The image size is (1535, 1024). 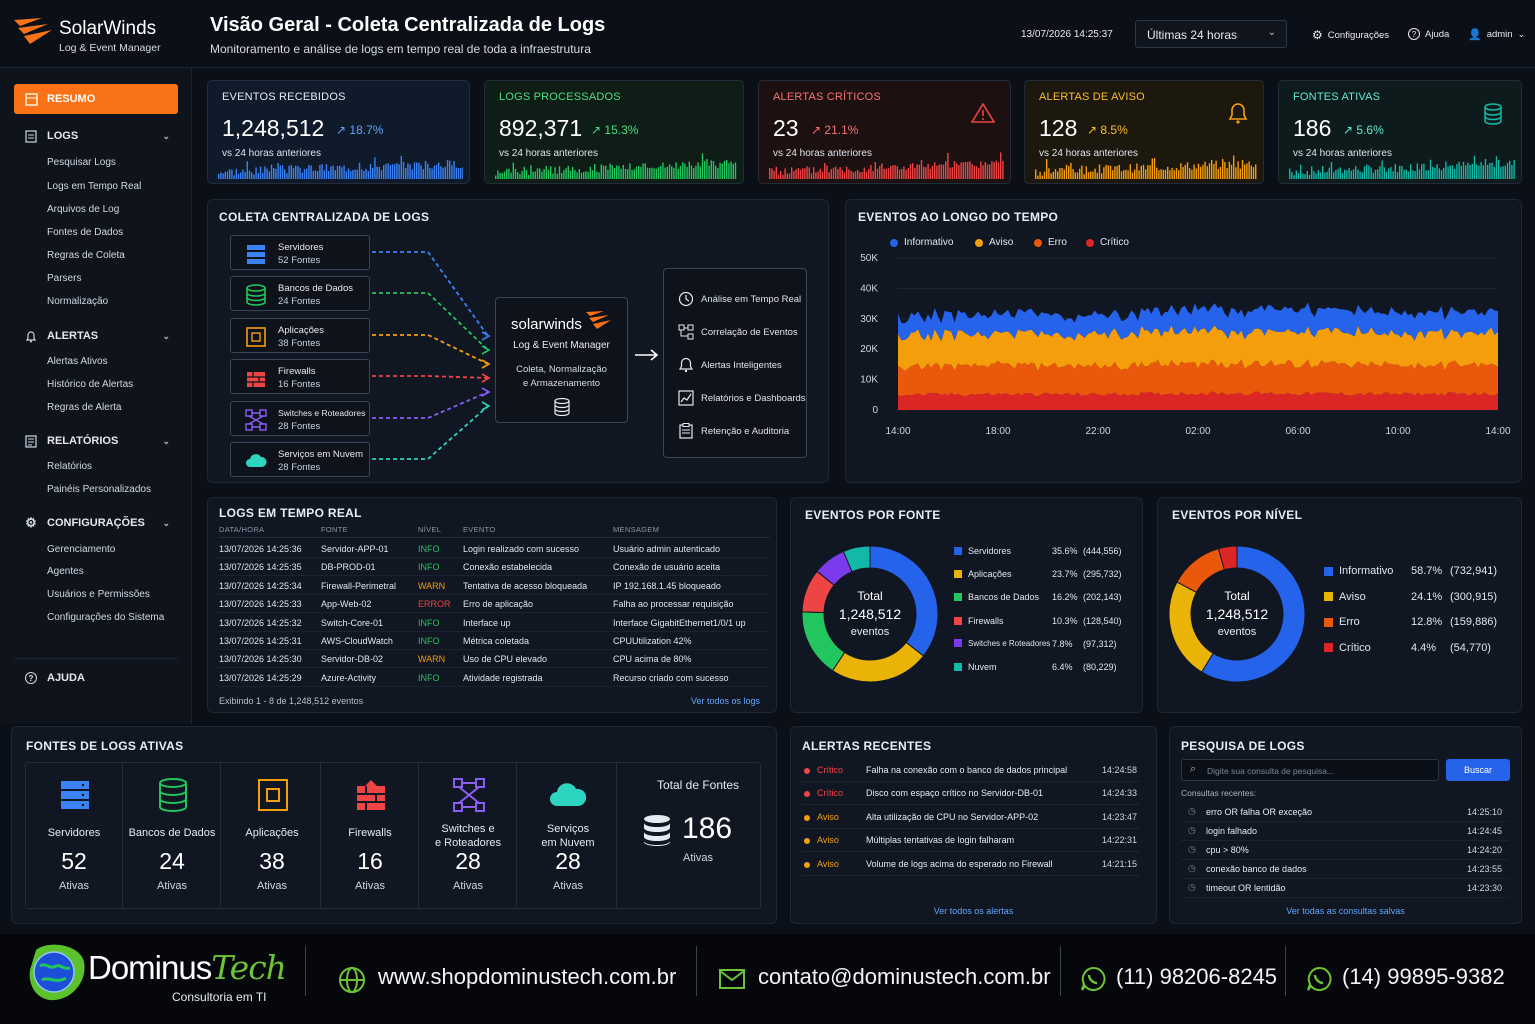 What do you see at coordinates (74, 835) in the screenshot?
I see `source-column: Servidores 52 Ativas` at bounding box center [74, 835].